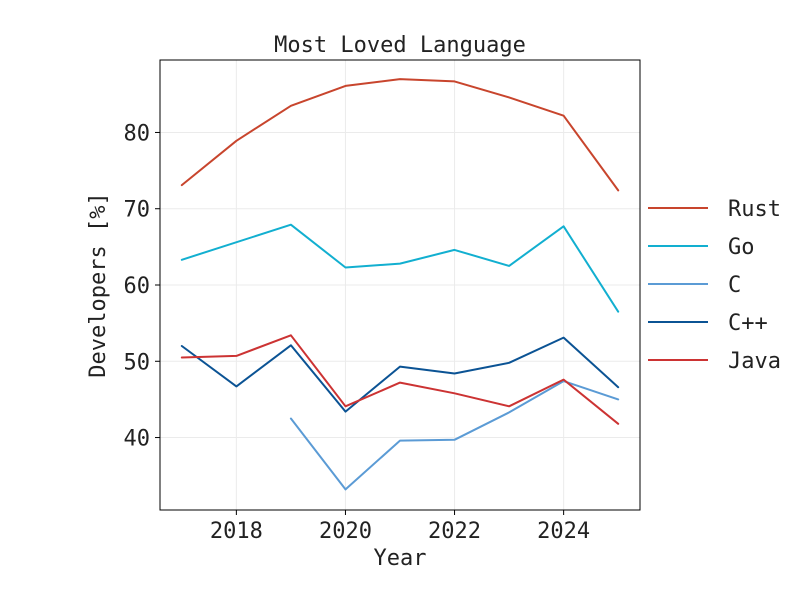  What do you see at coordinates (714, 285) in the screenshot?
I see `legend: Rust Go C C++ Java` at bounding box center [714, 285].